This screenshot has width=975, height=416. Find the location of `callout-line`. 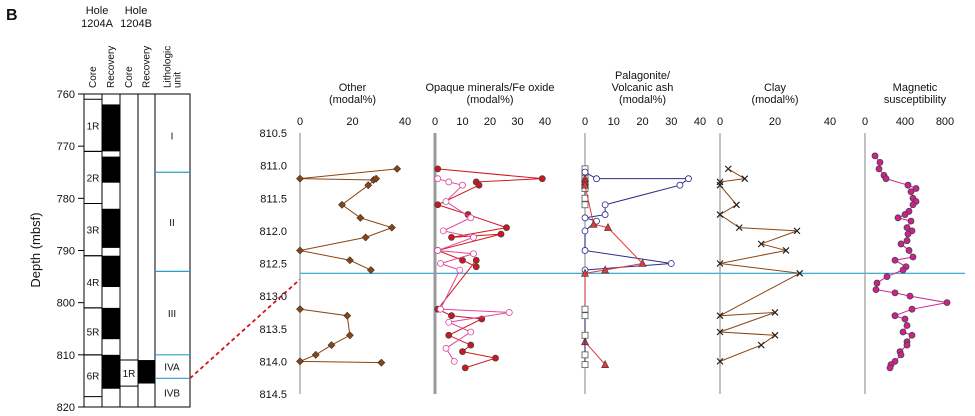

callout-line is located at coordinates (245, 328).